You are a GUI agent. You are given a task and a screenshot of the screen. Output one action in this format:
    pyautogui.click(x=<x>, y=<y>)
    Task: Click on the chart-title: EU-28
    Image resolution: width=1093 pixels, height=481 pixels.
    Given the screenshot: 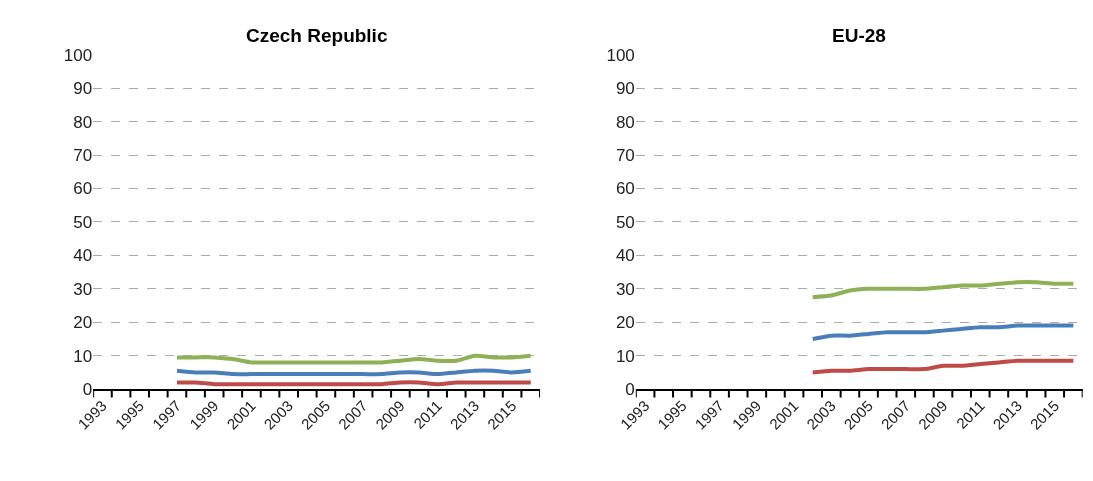 What is the action you would take?
    pyautogui.click(x=859, y=35)
    